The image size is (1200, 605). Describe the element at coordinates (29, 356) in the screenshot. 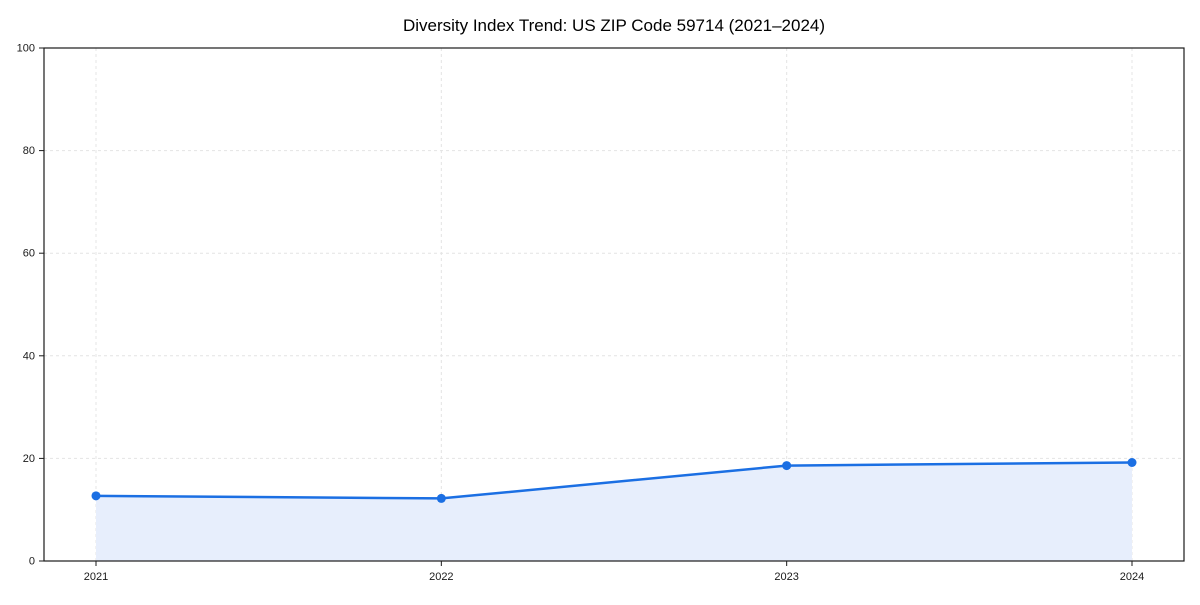

I see `y-tick-label: 40` at that location.